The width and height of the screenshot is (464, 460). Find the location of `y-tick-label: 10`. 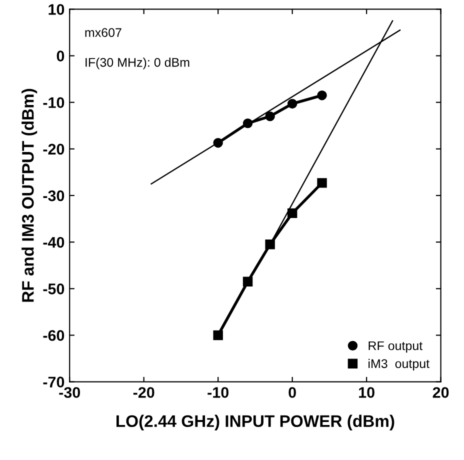

y-tick-label: 10 is located at coordinates (56, 9).